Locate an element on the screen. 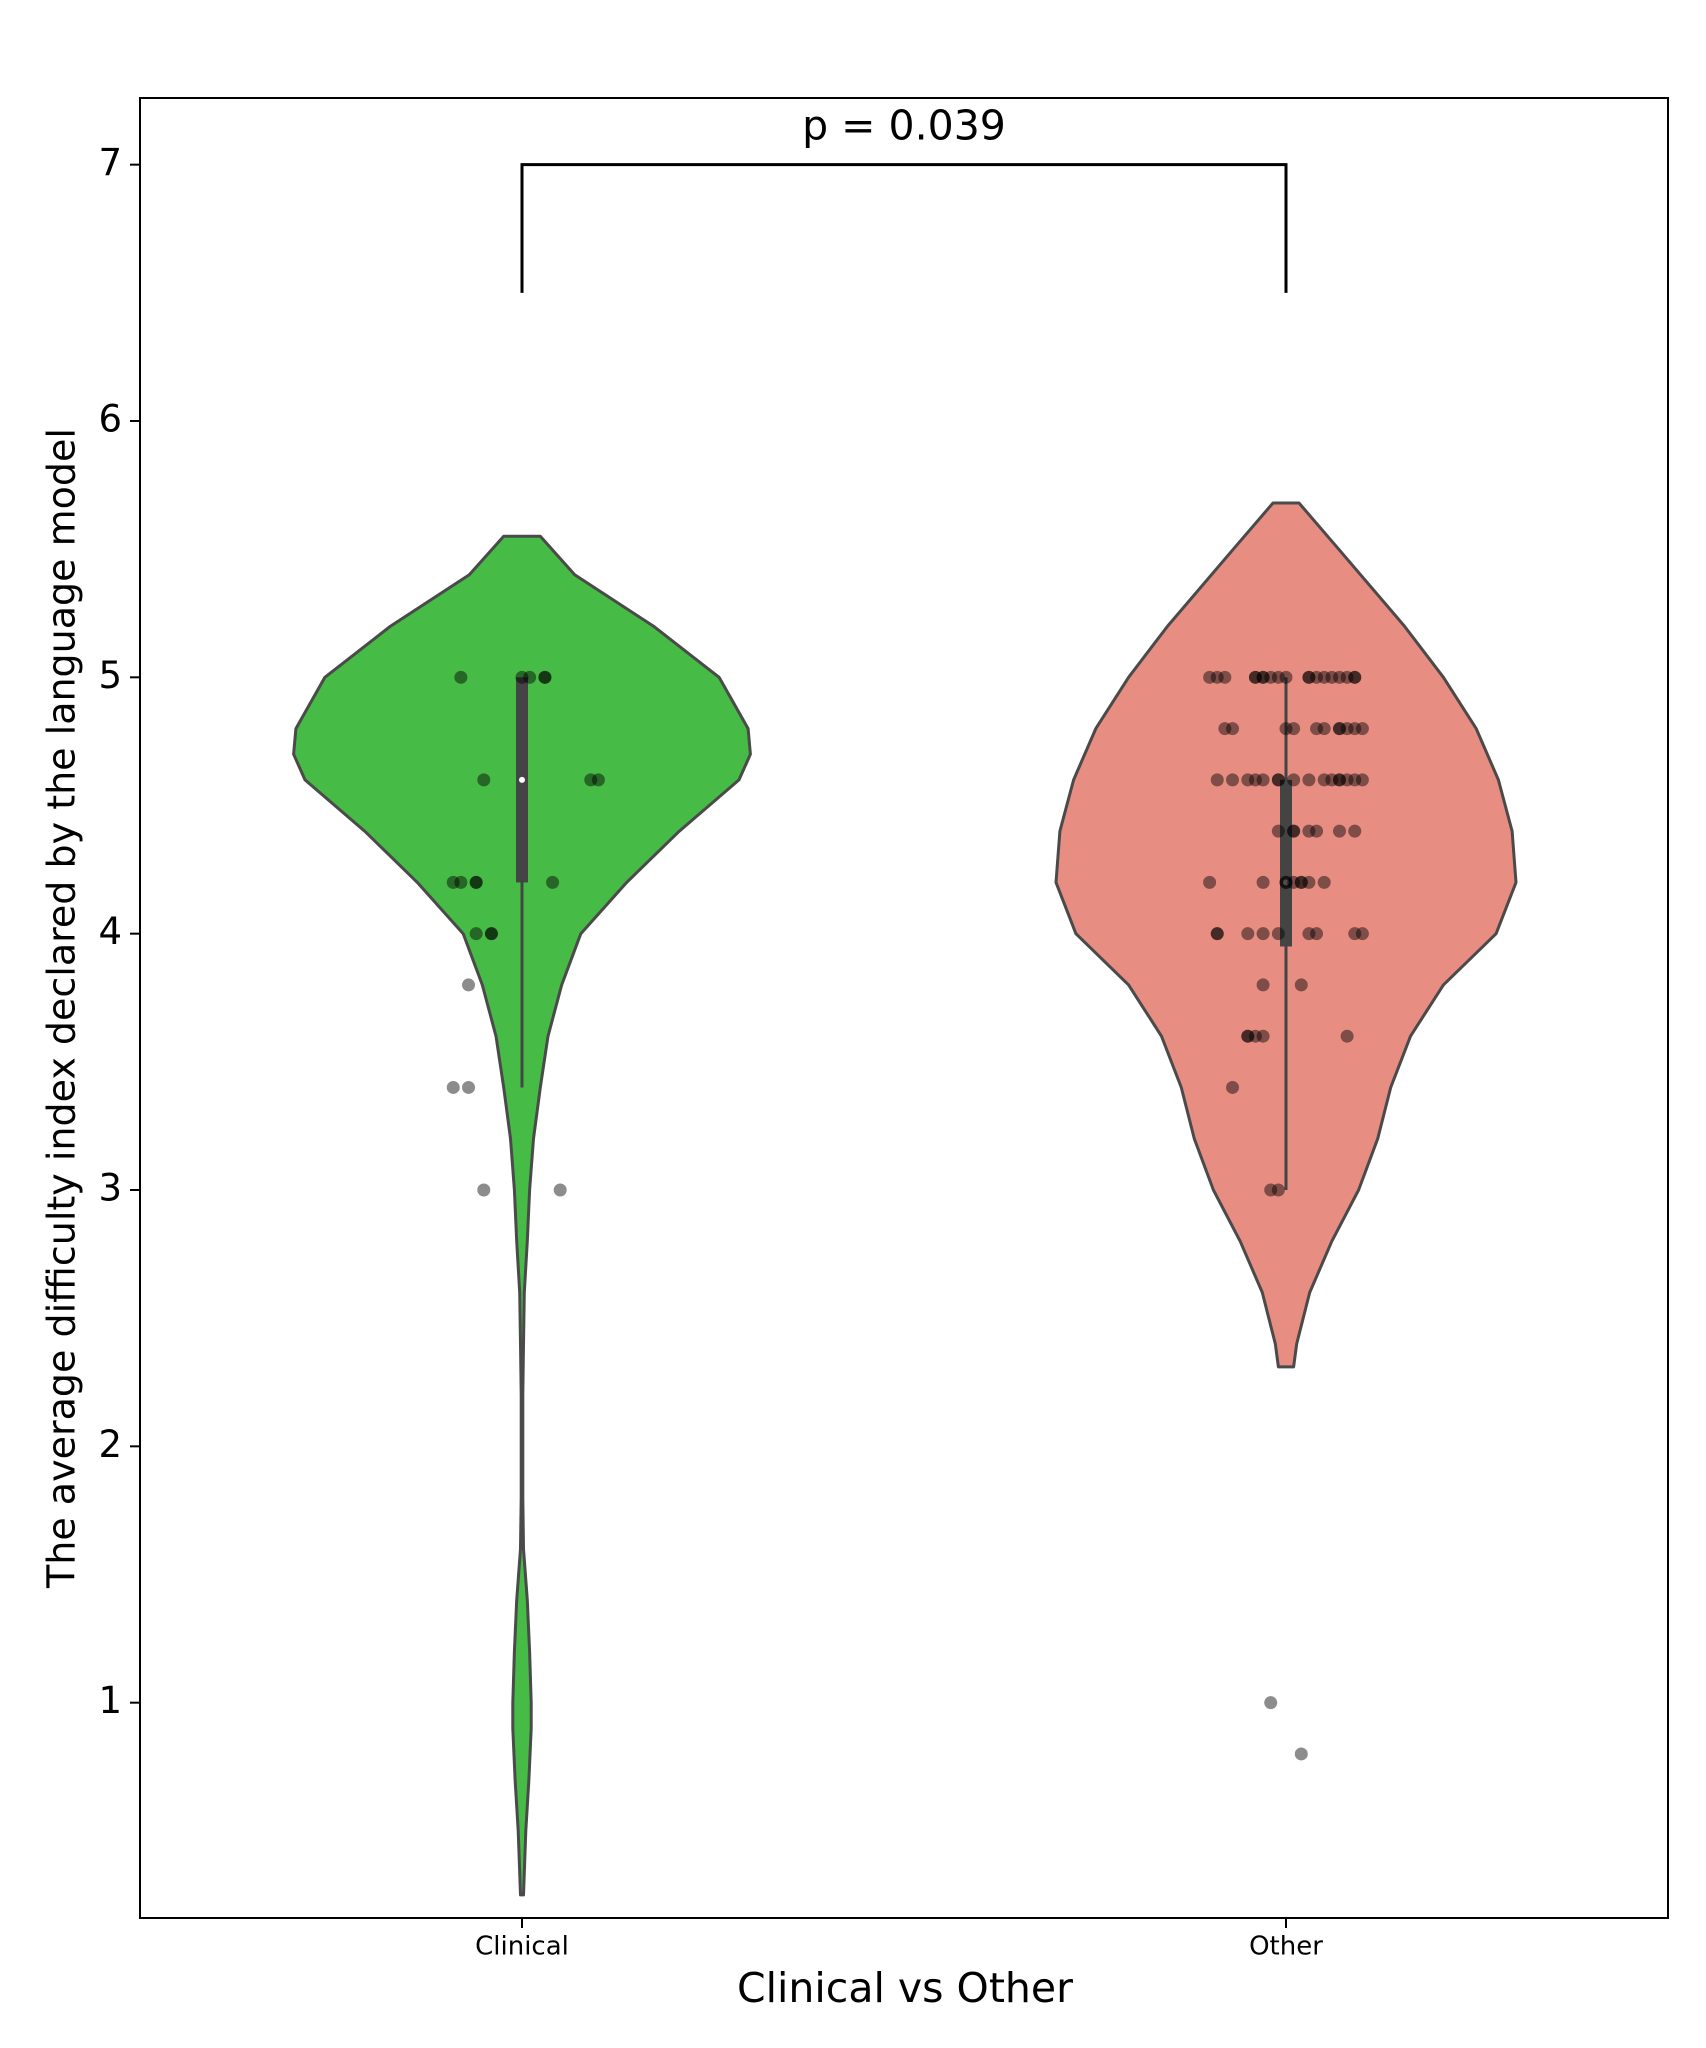  significance-bracket is located at coordinates (904, 228).